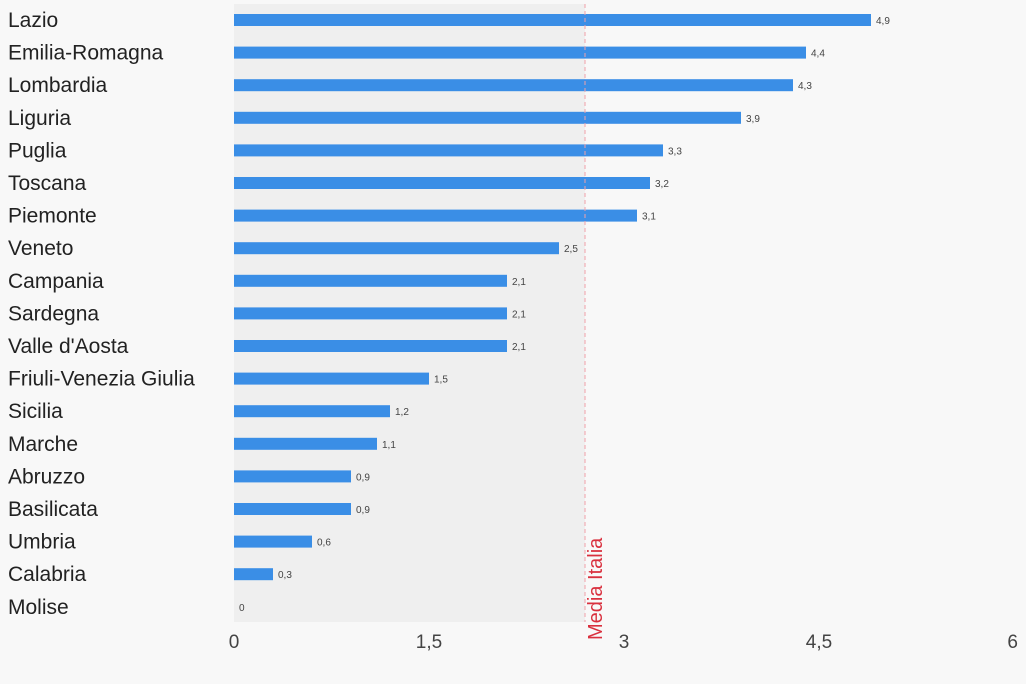 The image size is (1026, 684). What do you see at coordinates (429, 642) in the screenshot?
I see `x-tick-label: 1,5` at bounding box center [429, 642].